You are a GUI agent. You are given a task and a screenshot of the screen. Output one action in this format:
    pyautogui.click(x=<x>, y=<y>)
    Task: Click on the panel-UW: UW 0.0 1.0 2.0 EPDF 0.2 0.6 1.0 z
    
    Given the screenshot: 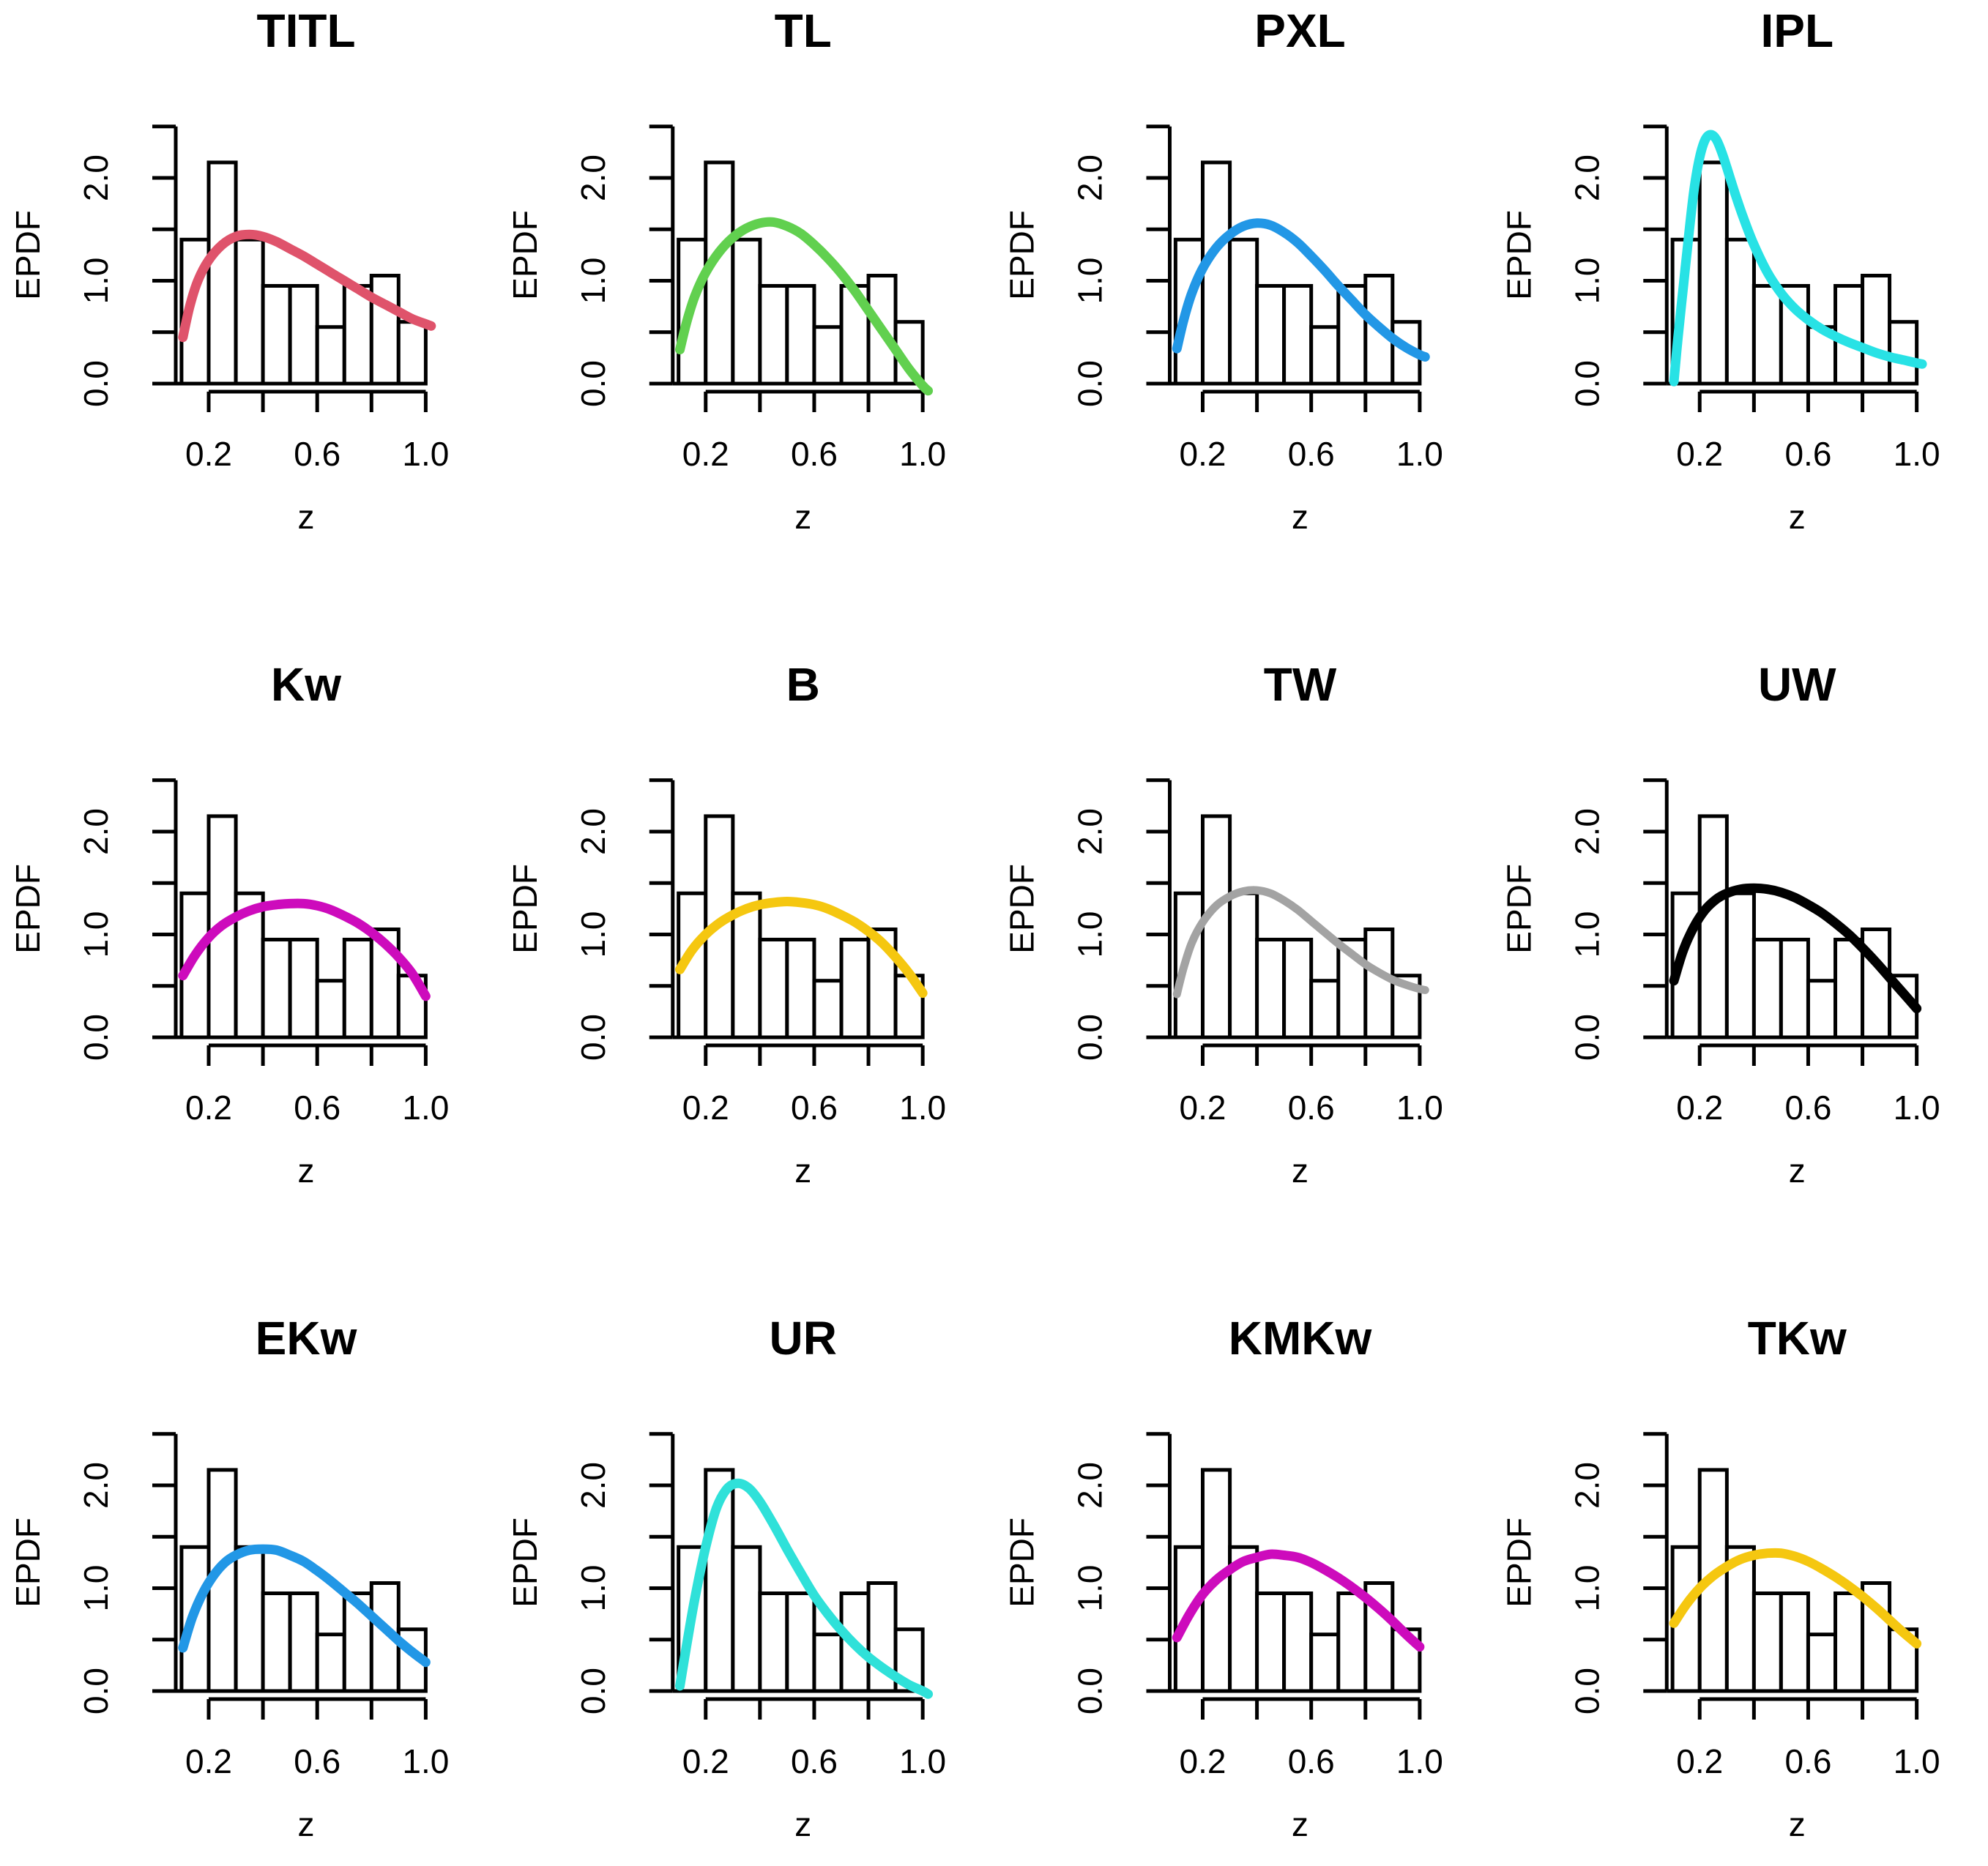 What is the action you would take?
    pyautogui.click(x=1720, y=924)
    